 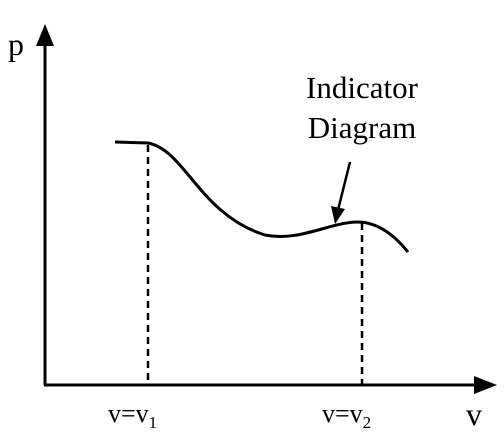 What do you see at coordinates (485, 385) in the screenshot?
I see `x-axis-arrow` at bounding box center [485, 385].